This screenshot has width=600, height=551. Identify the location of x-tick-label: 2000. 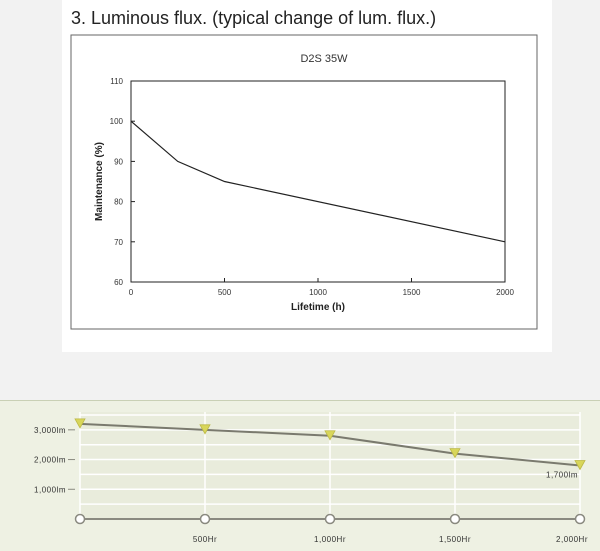
(505, 292).